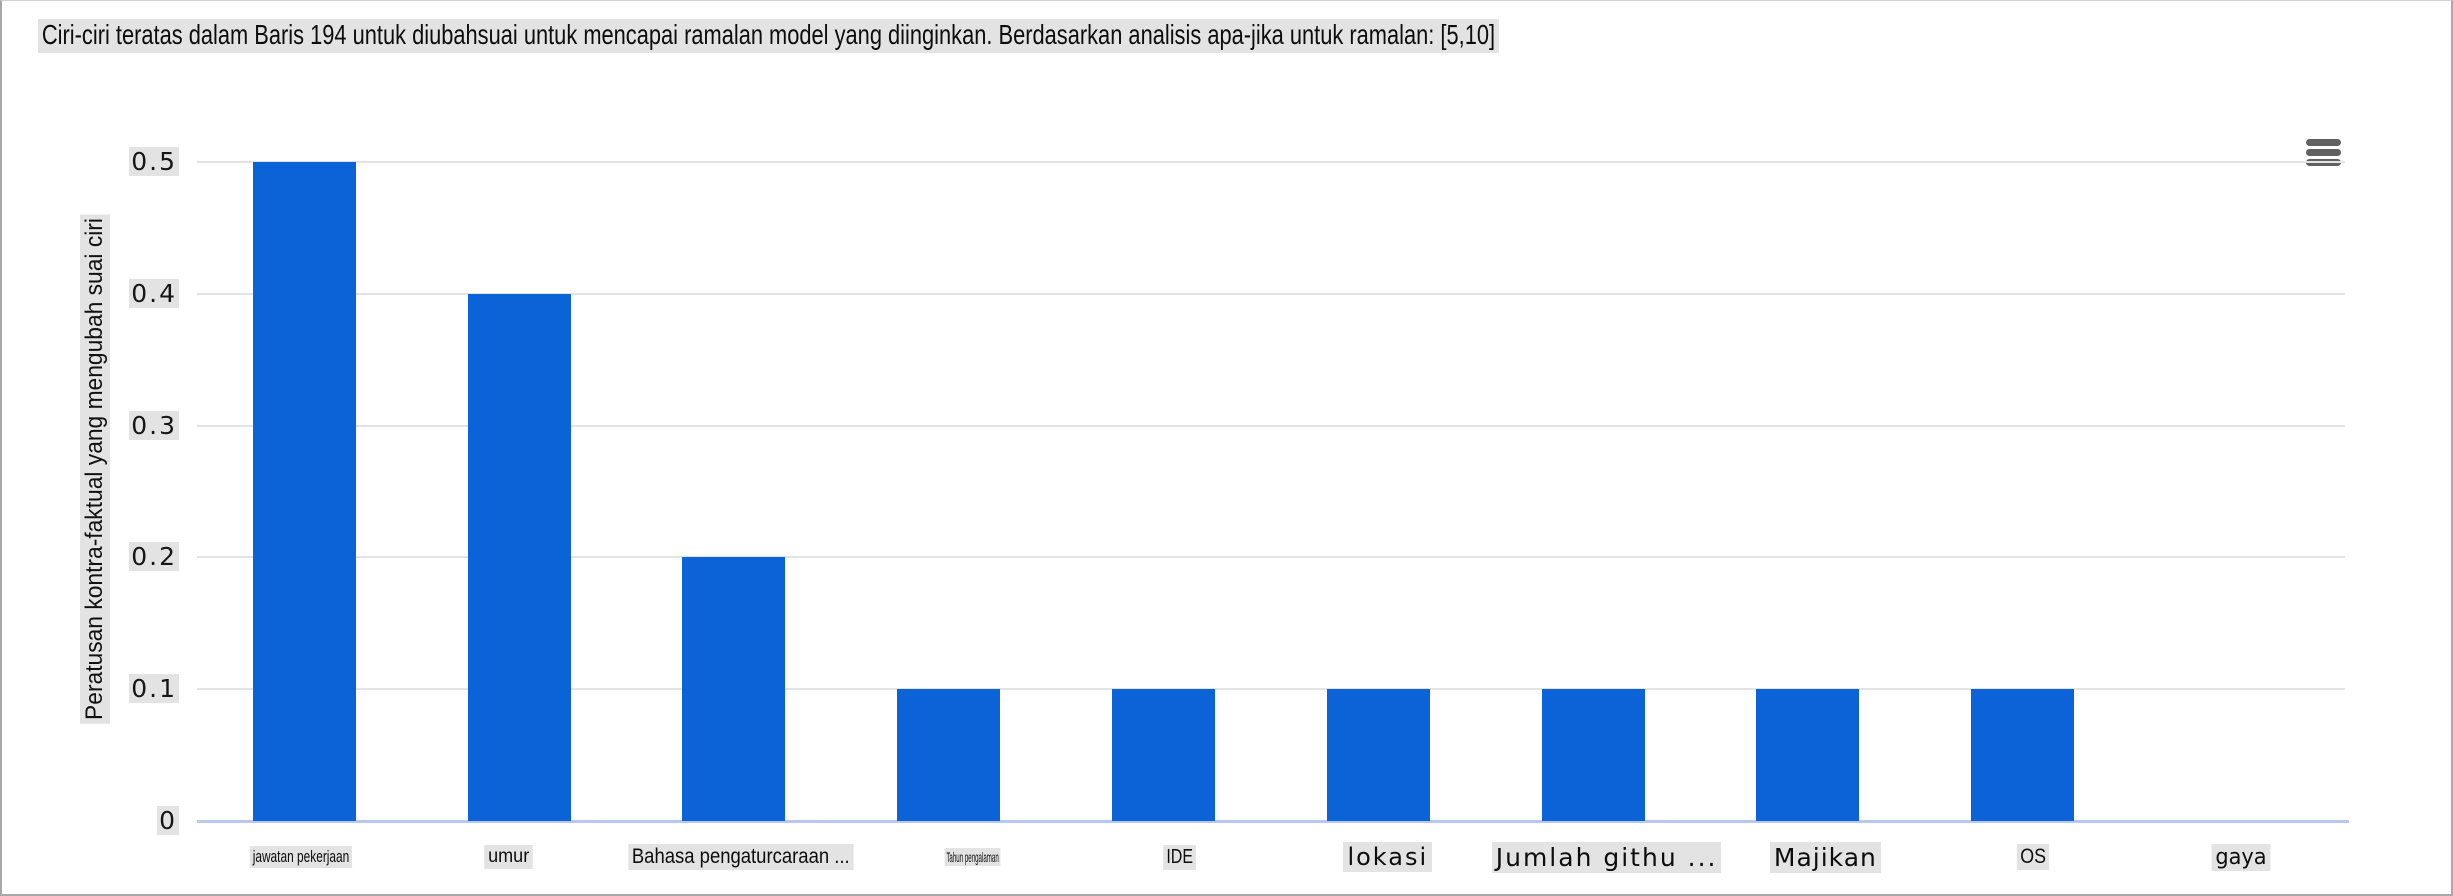 The height and width of the screenshot is (896, 2453). I want to click on x-tick-label: Tahun pengalaman, so click(972, 857).